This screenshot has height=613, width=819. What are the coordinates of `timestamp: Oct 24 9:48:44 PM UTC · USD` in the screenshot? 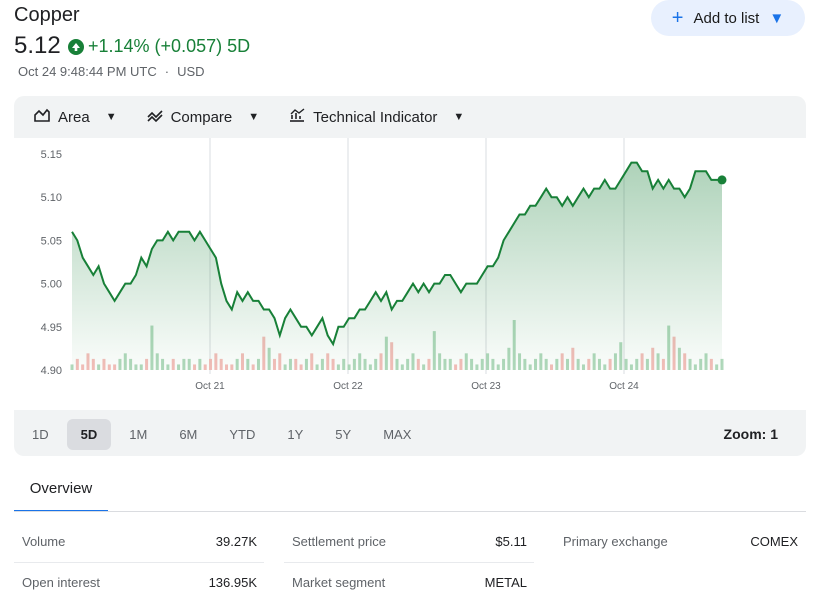 It's located at (111, 71).